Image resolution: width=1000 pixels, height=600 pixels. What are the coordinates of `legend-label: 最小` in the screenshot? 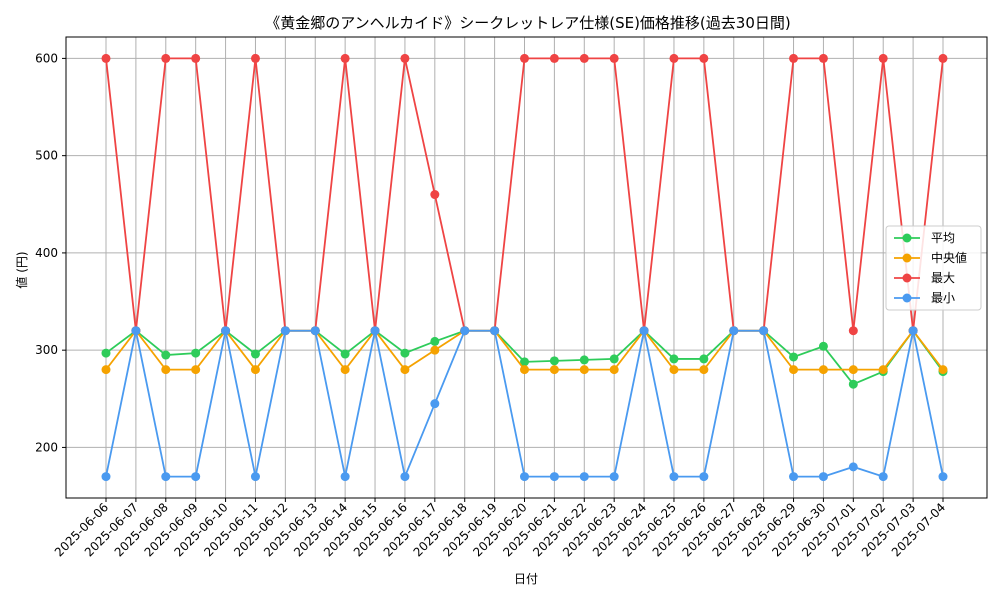 It's located at (943, 298).